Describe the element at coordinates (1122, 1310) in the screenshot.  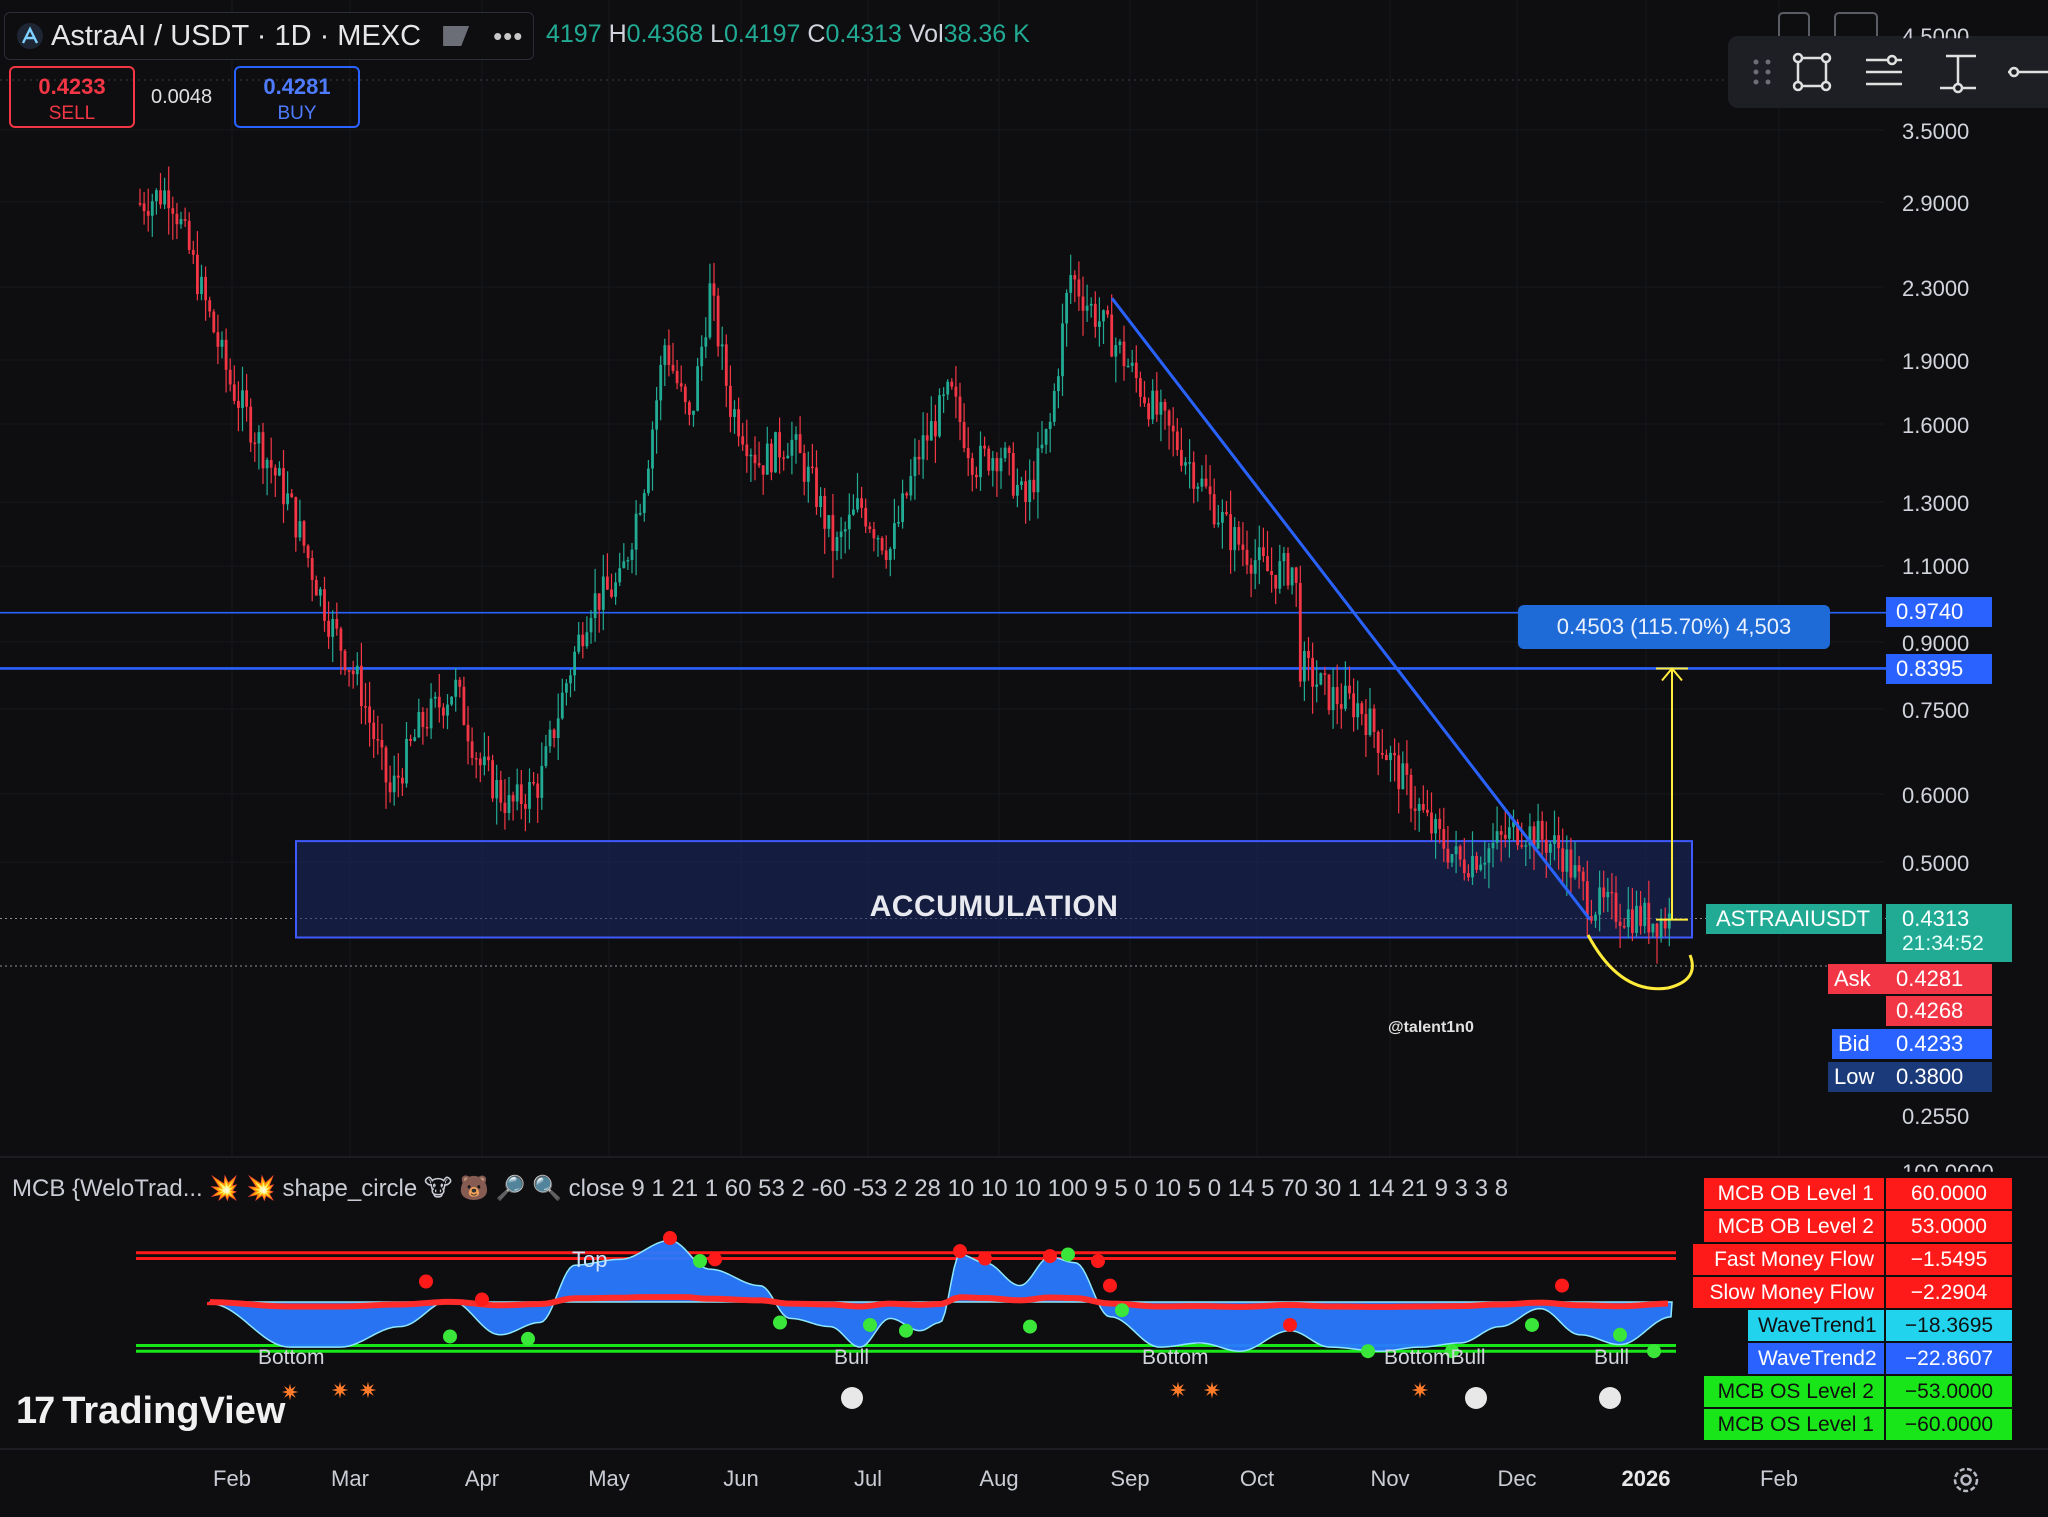
I see `buy-signal-dot` at that location.